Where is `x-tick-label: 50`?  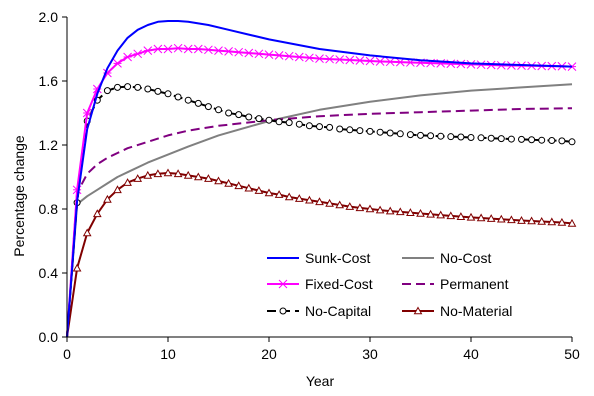
x-tick-label: 50 is located at coordinates (572, 354).